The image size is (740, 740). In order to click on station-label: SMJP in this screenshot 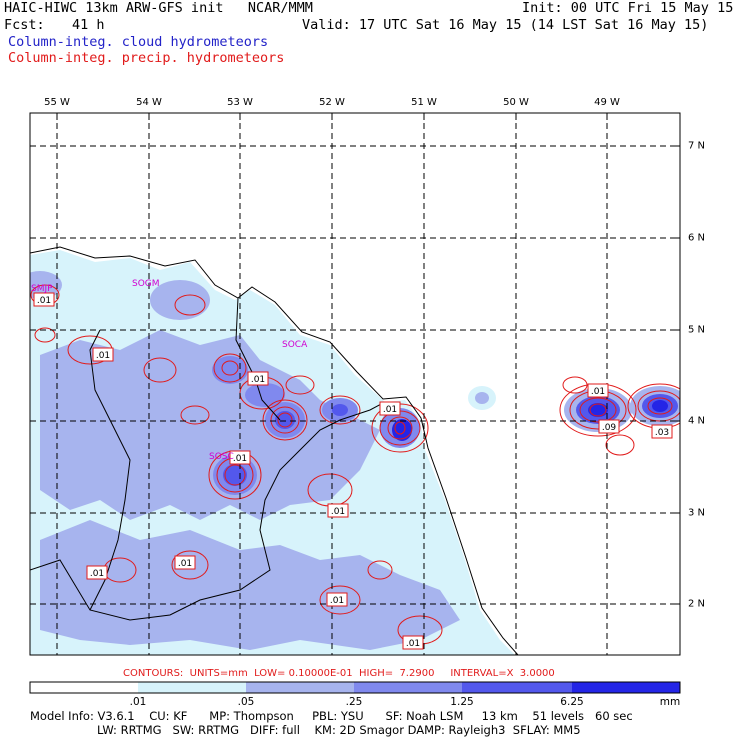, I will do `click(42, 289)`.